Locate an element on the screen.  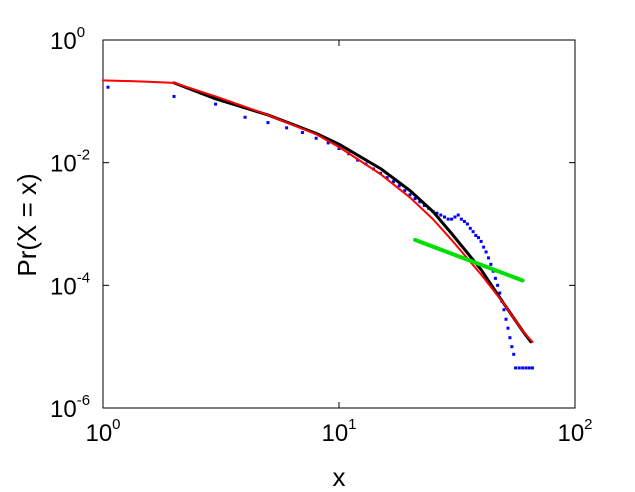
x-tick-label-1: 10¹ is located at coordinates (338, 431).